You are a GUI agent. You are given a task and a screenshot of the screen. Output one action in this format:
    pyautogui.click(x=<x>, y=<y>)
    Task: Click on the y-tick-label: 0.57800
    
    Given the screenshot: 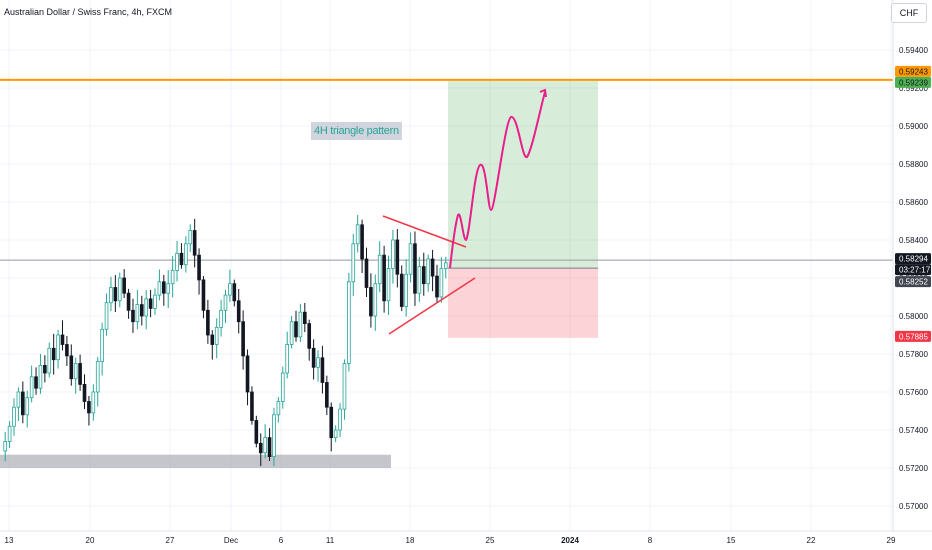 What is the action you would take?
    pyautogui.click(x=913, y=354)
    